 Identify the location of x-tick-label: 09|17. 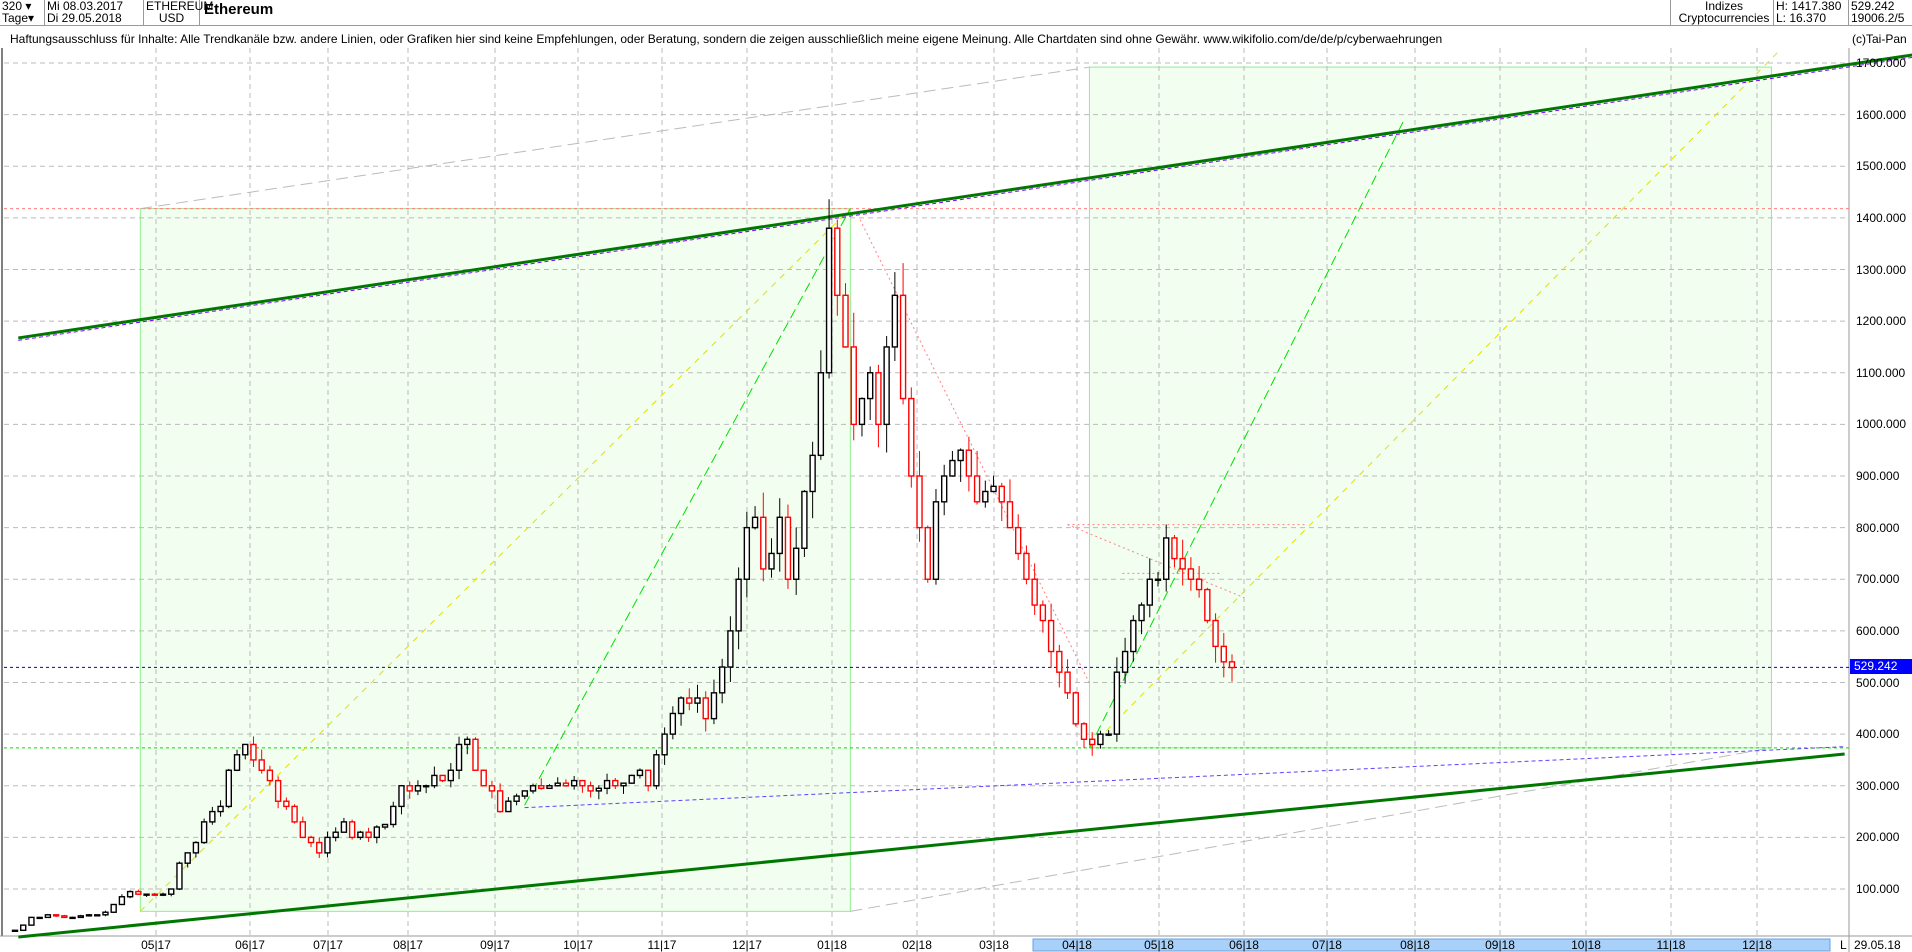
(495, 945).